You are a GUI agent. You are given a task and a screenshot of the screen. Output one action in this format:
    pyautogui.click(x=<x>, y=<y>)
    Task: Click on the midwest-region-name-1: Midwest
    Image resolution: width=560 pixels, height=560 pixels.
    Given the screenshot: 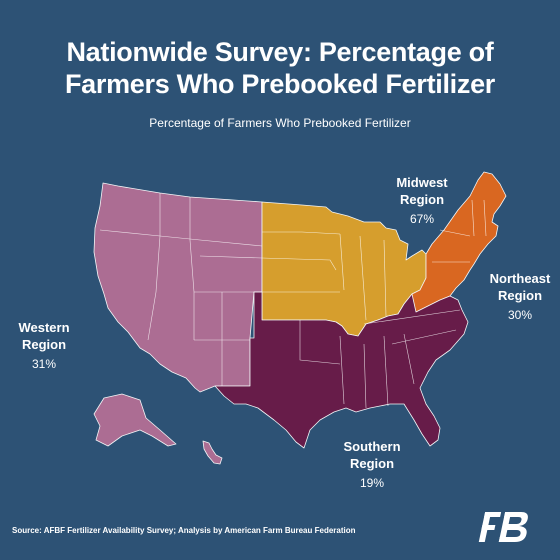 What is the action you would take?
    pyautogui.click(x=422, y=182)
    